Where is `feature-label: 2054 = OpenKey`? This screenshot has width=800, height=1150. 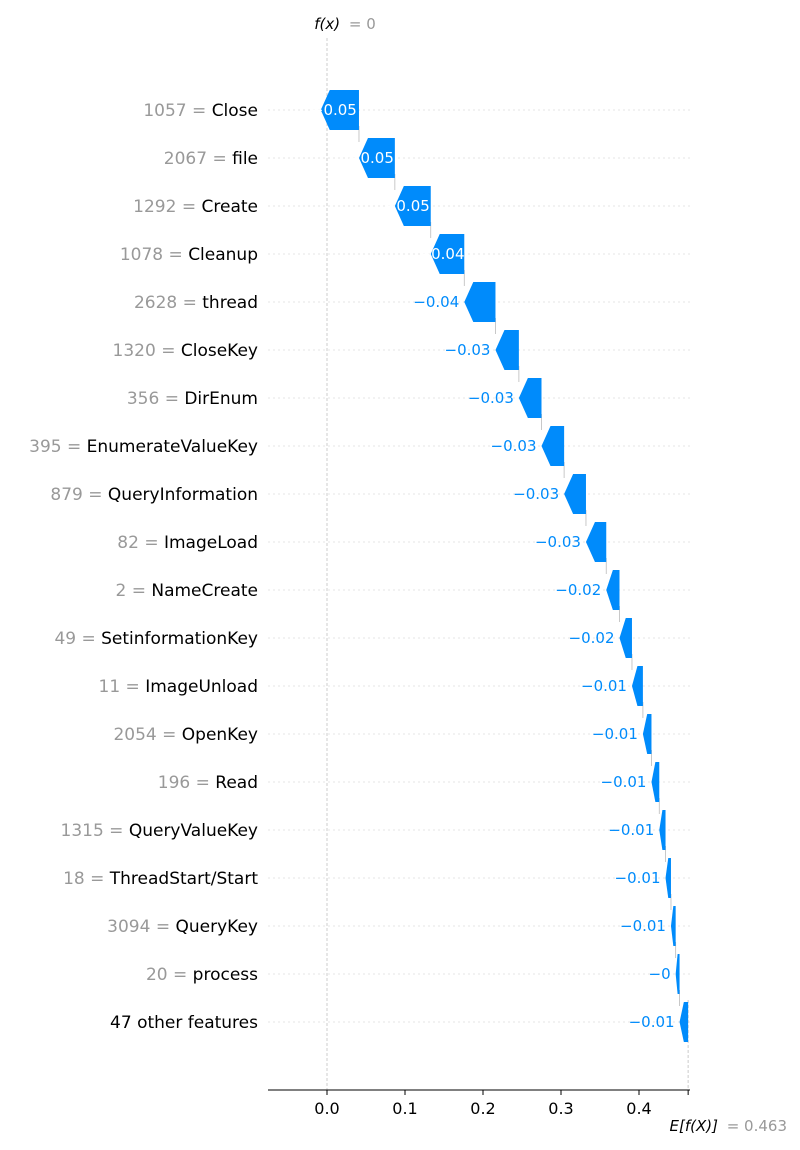 feature-label: 2054 = OpenKey is located at coordinates (185, 735).